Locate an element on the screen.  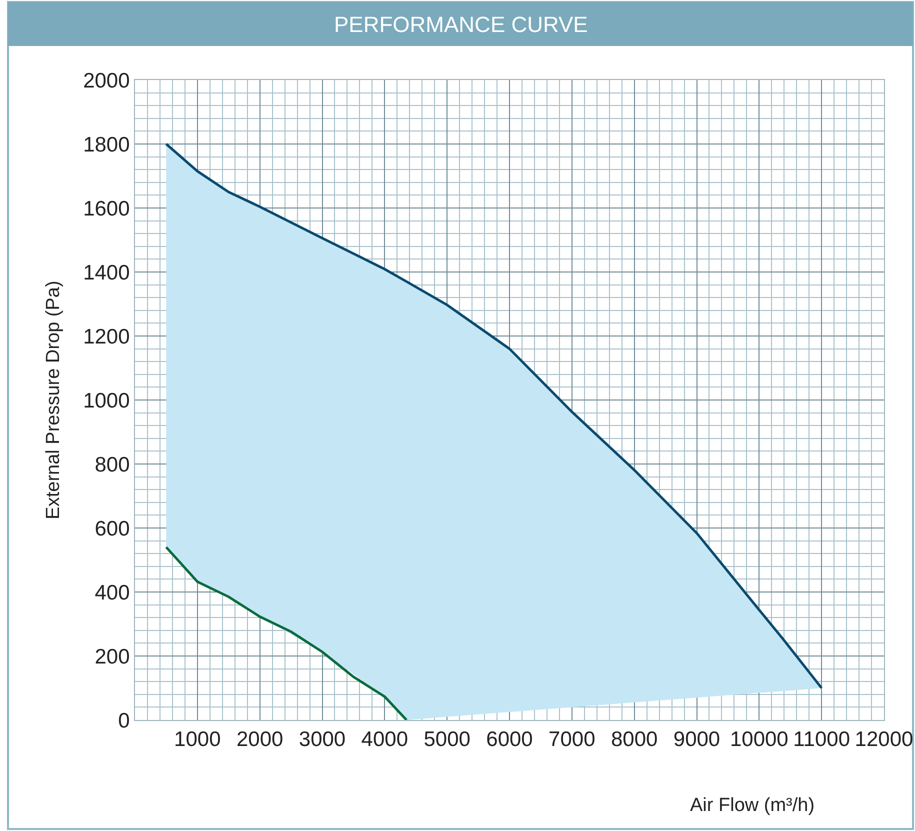
x-tick-label: 2000 is located at coordinates (260, 740).